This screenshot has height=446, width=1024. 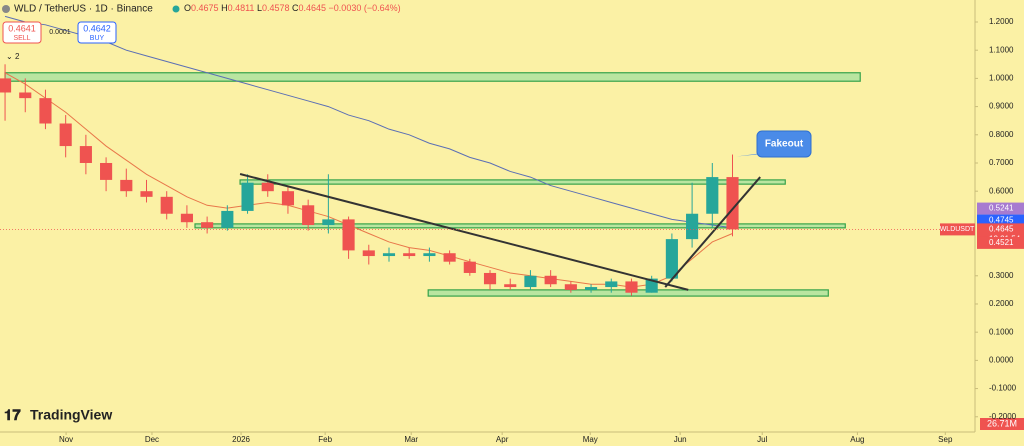 I want to click on y-tick-label: 0.9000, so click(x=1001, y=106).